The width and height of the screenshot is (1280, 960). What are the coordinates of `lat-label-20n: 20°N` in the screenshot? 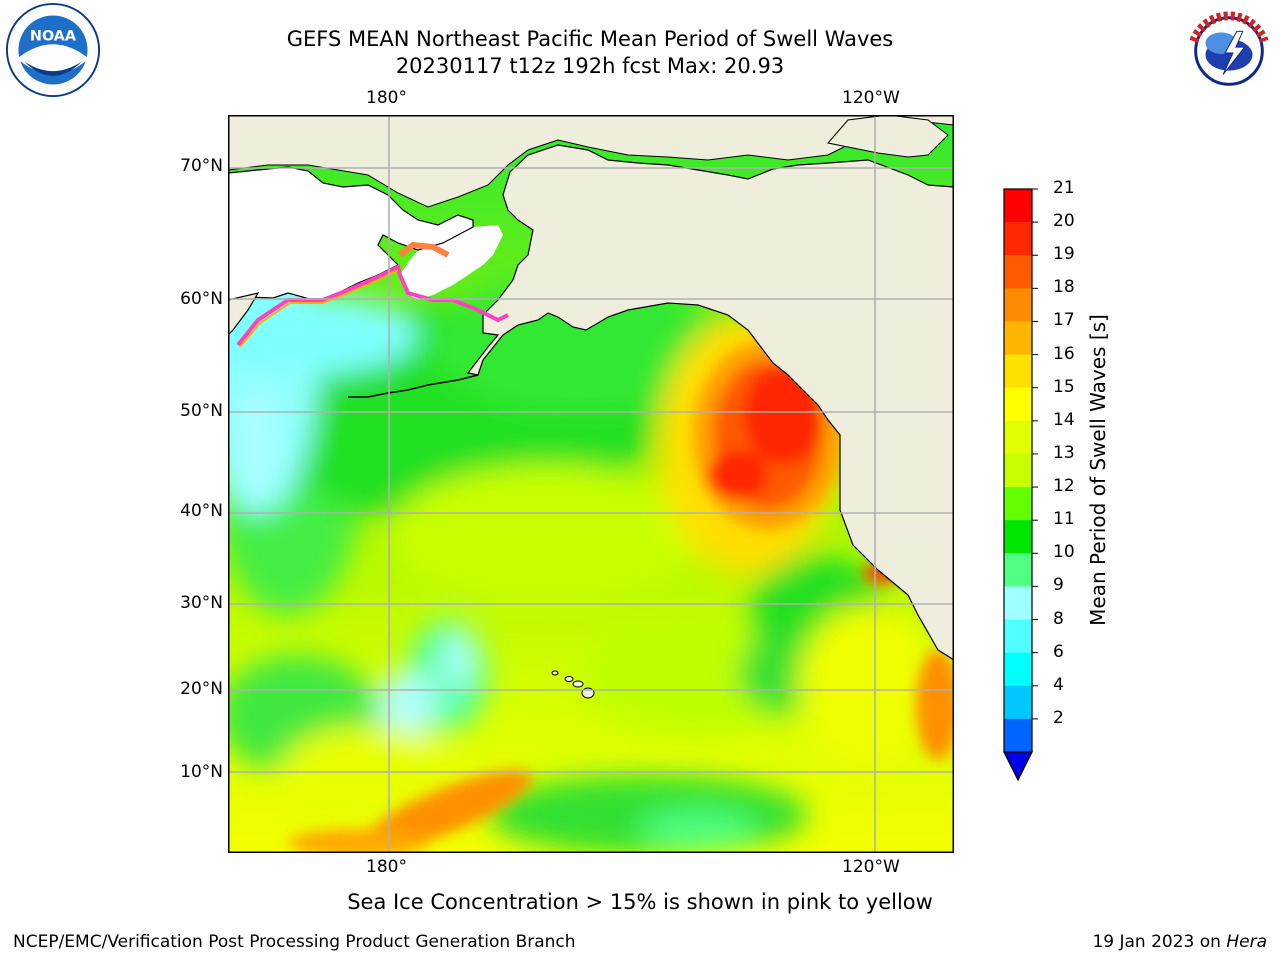 It's located at (201, 689).